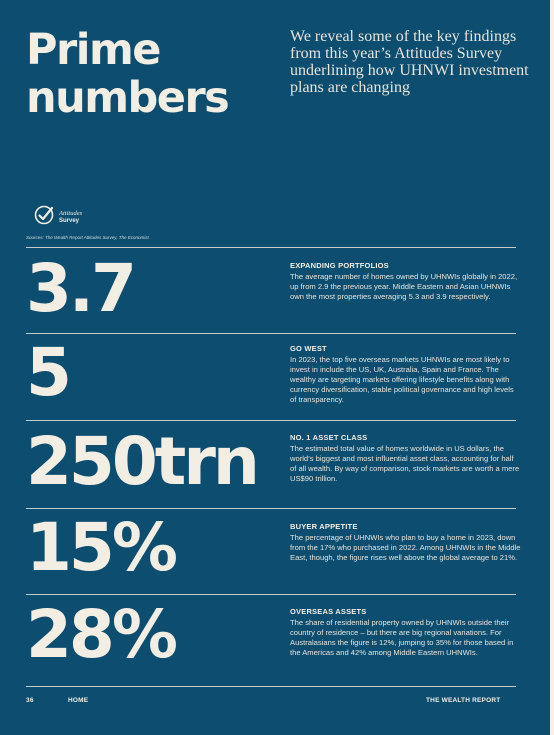 The height and width of the screenshot is (735, 554). Describe the element at coordinates (308, 348) in the screenshot. I see `stat-heading: GO WEST` at that location.